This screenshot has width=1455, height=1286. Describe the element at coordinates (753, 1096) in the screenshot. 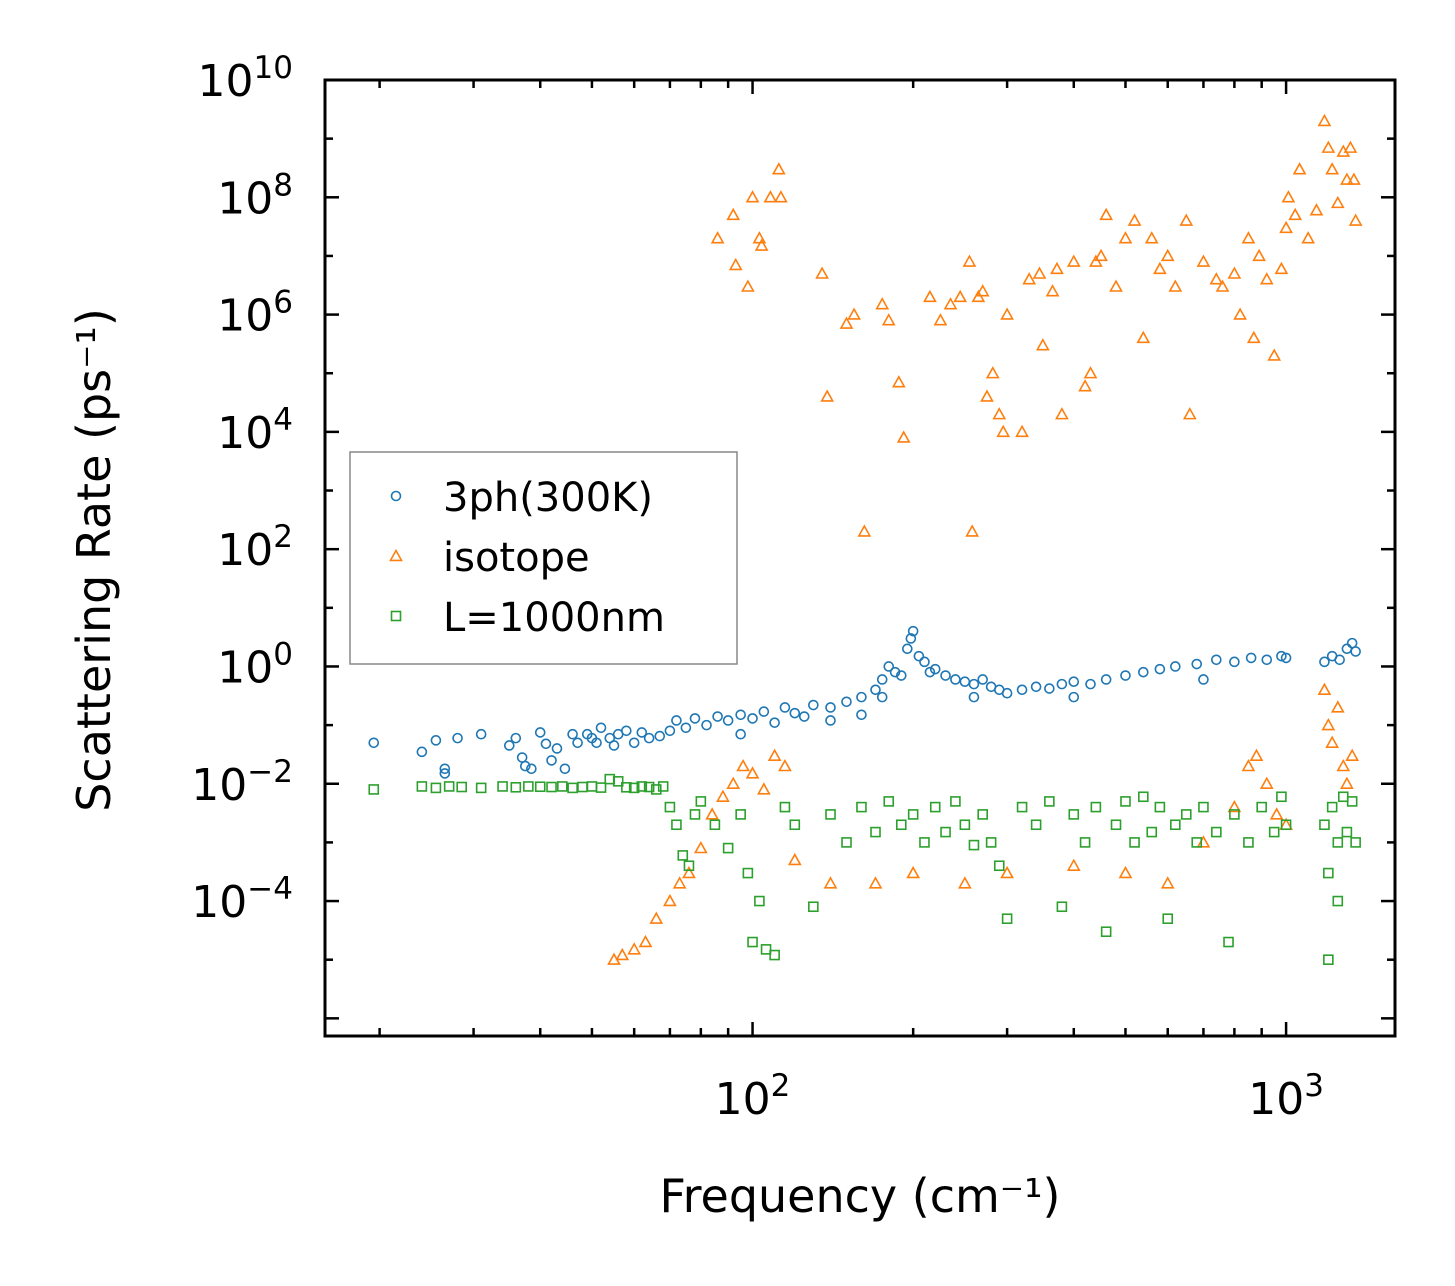

I see `x-tick-label: 102` at that location.